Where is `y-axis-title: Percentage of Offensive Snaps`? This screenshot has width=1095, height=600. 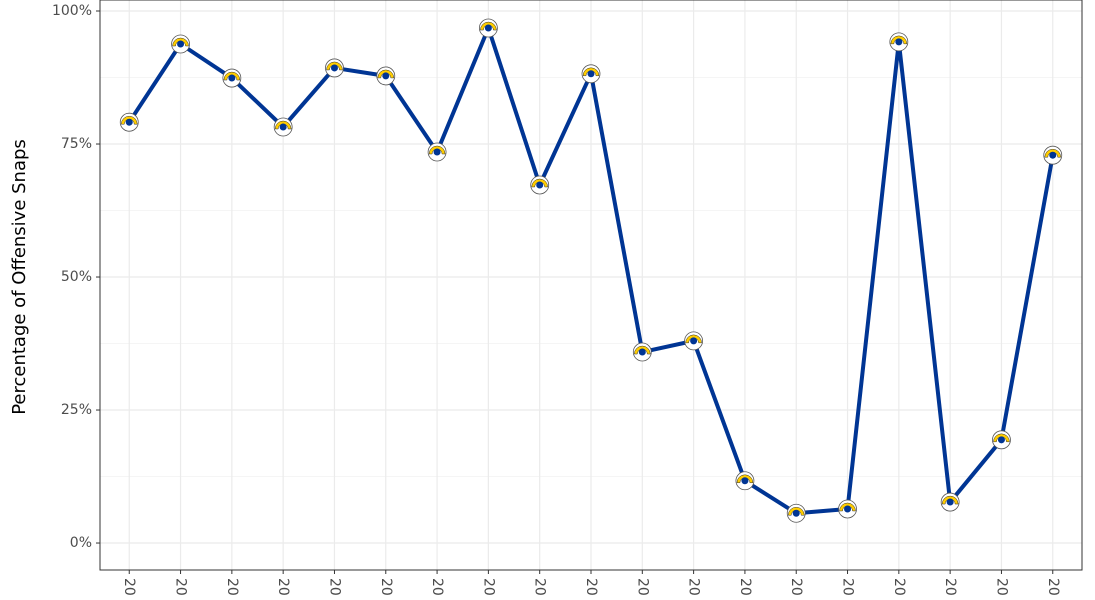 y-axis-title: Percentage of Offensive Snaps is located at coordinates (19, 277).